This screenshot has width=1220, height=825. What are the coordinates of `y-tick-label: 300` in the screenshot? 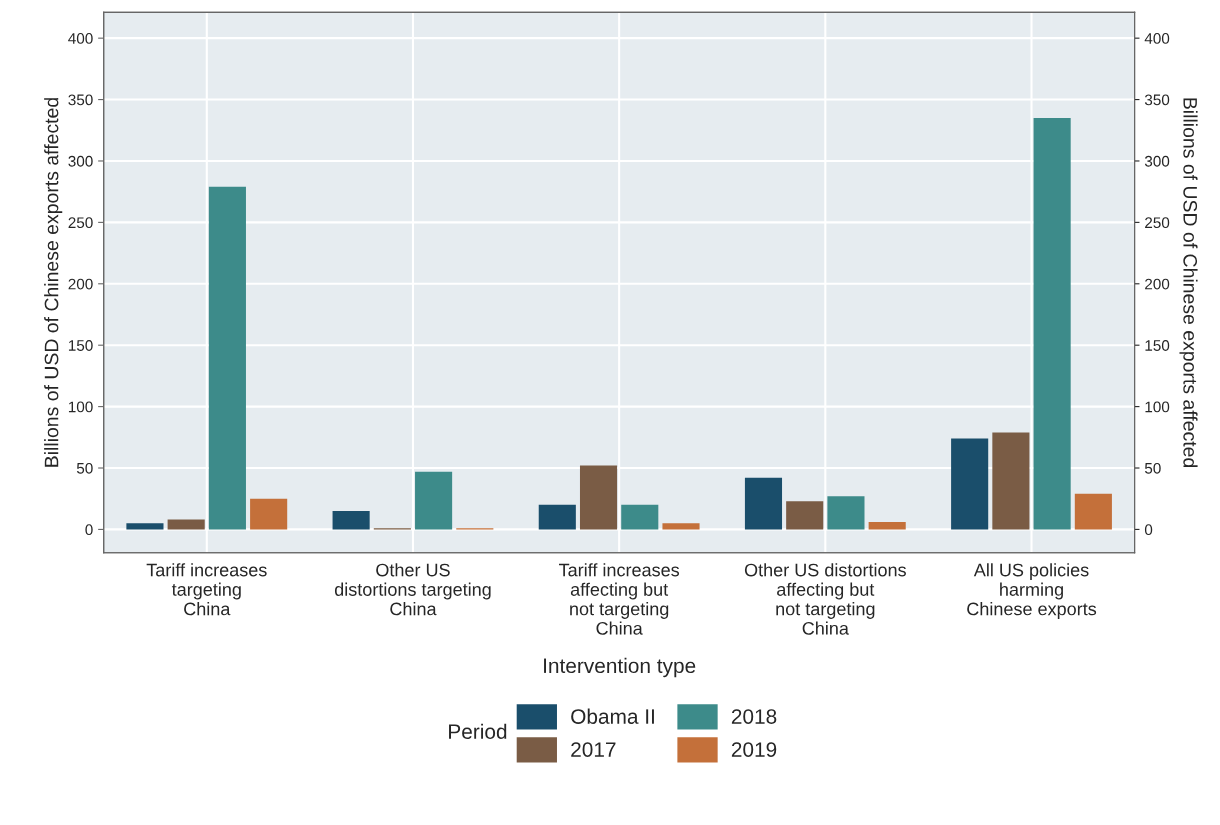 It's located at (80, 161).